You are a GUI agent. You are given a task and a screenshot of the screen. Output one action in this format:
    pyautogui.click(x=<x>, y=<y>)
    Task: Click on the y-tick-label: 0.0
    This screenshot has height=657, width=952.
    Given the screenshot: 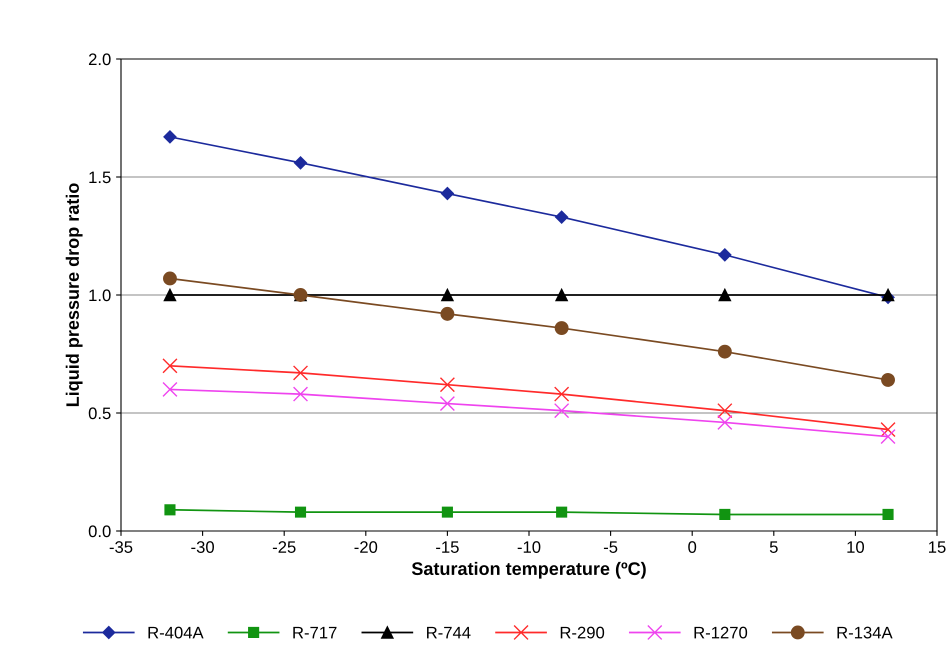 What is the action you would take?
    pyautogui.click(x=99, y=531)
    